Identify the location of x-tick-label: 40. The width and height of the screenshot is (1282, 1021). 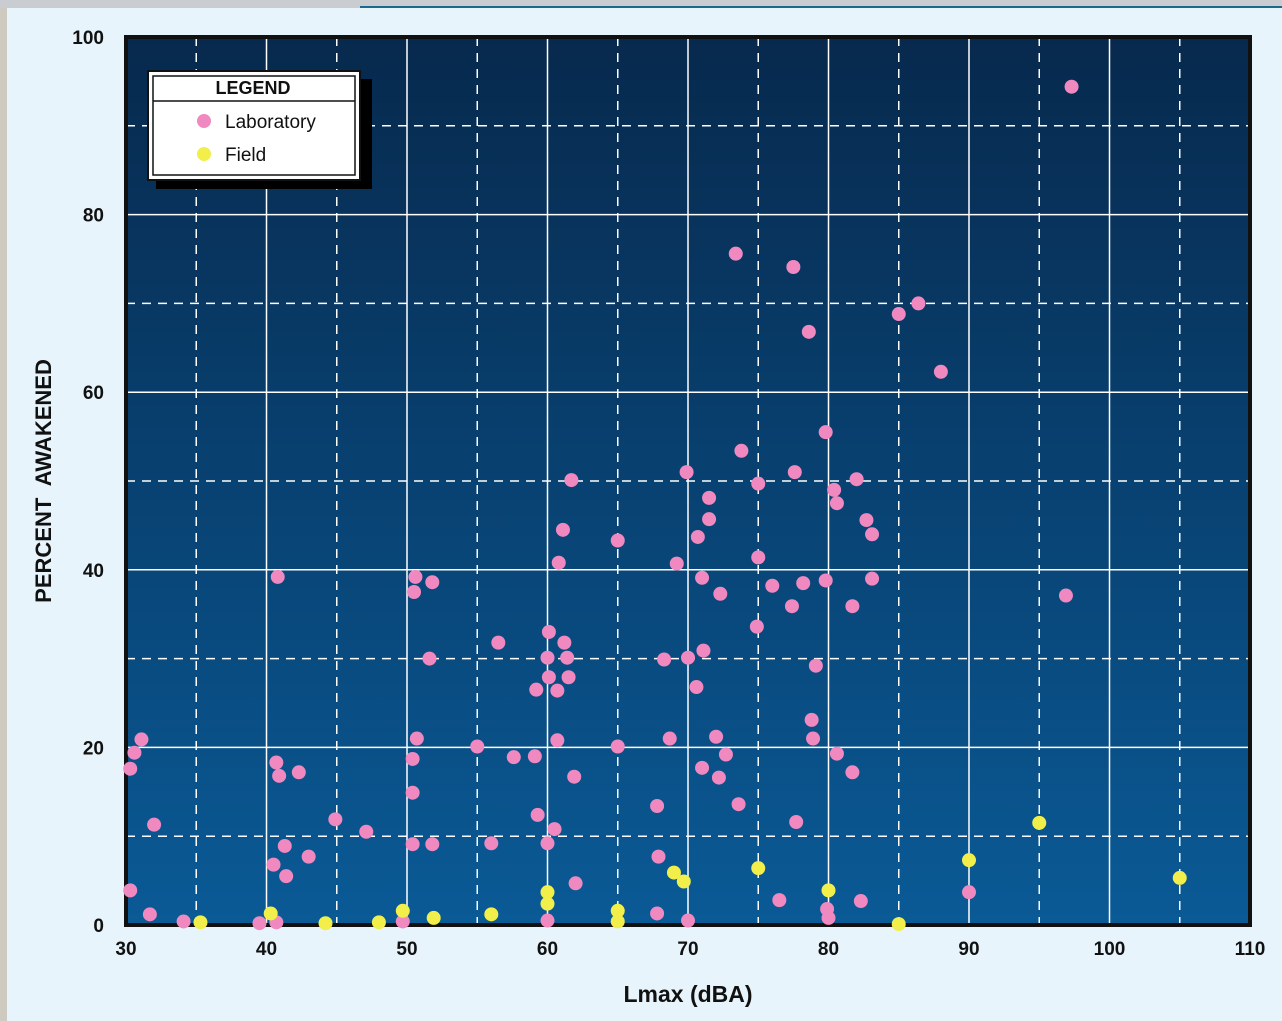
(266, 949).